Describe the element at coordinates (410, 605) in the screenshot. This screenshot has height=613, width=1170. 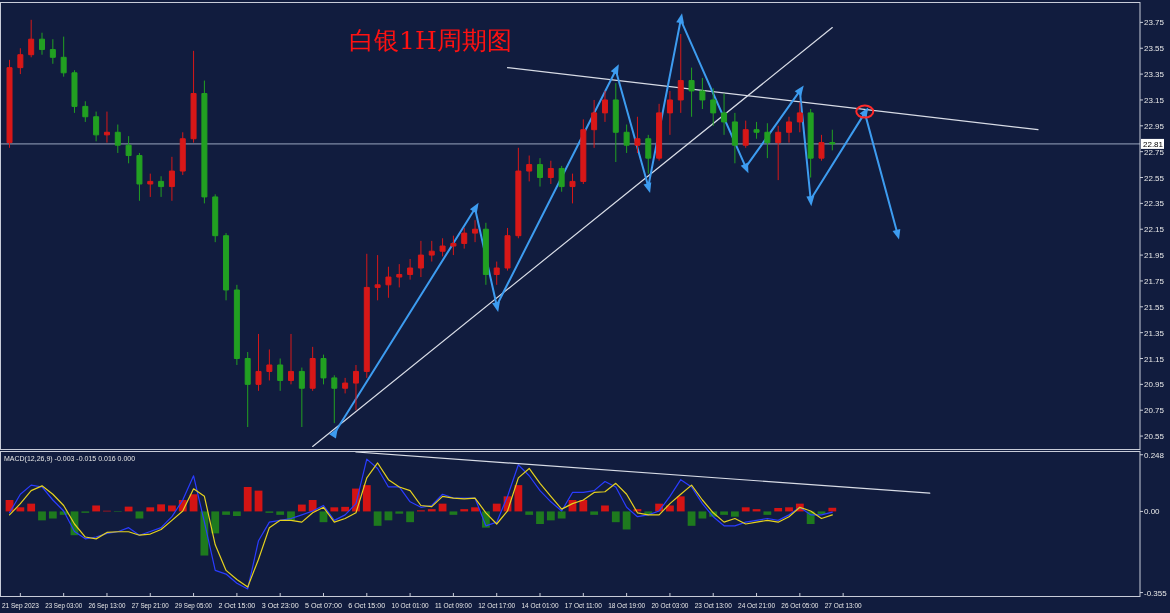
I see `x-tick-label: 10 Oct 01:00` at that location.